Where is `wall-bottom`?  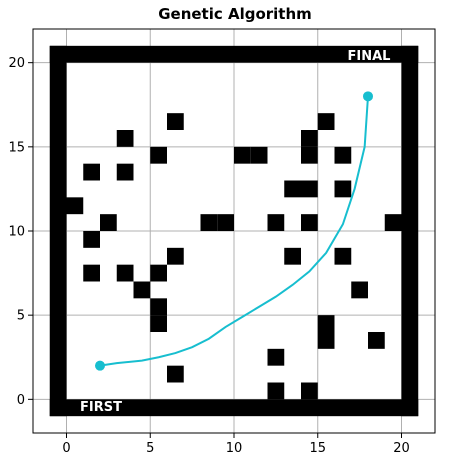 wall-bottom is located at coordinates (234, 408).